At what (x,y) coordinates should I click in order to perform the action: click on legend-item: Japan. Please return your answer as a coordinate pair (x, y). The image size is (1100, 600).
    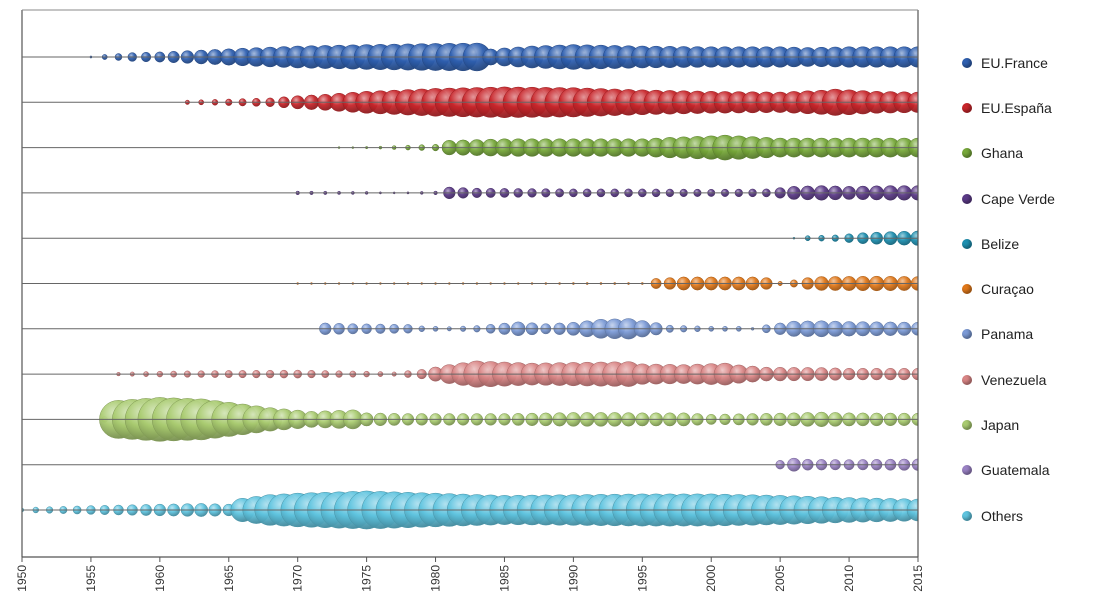
    Looking at the image, I should click on (1008, 424).